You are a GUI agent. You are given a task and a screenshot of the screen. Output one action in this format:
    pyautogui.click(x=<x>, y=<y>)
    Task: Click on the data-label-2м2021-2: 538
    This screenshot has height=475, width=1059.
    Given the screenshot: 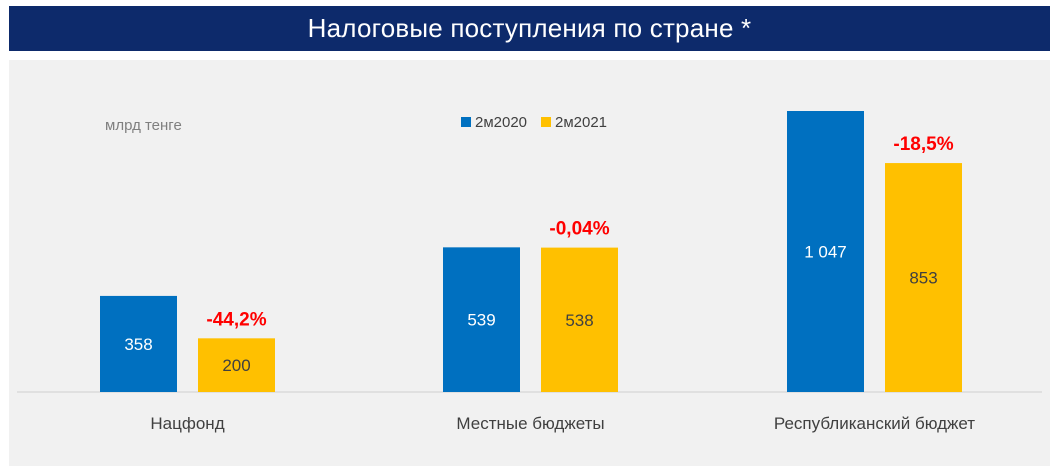 What is the action you would take?
    pyautogui.click(x=579, y=320)
    